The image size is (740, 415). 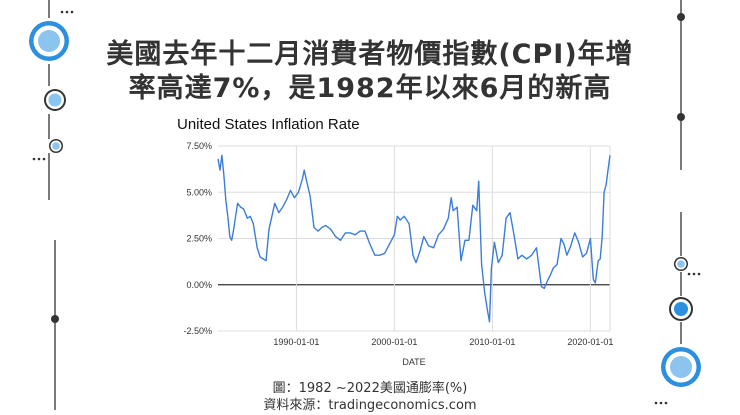 What do you see at coordinates (199, 146) in the screenshot?
I see `y-tick-label: 7.50%` at bounding box center [199, 146].